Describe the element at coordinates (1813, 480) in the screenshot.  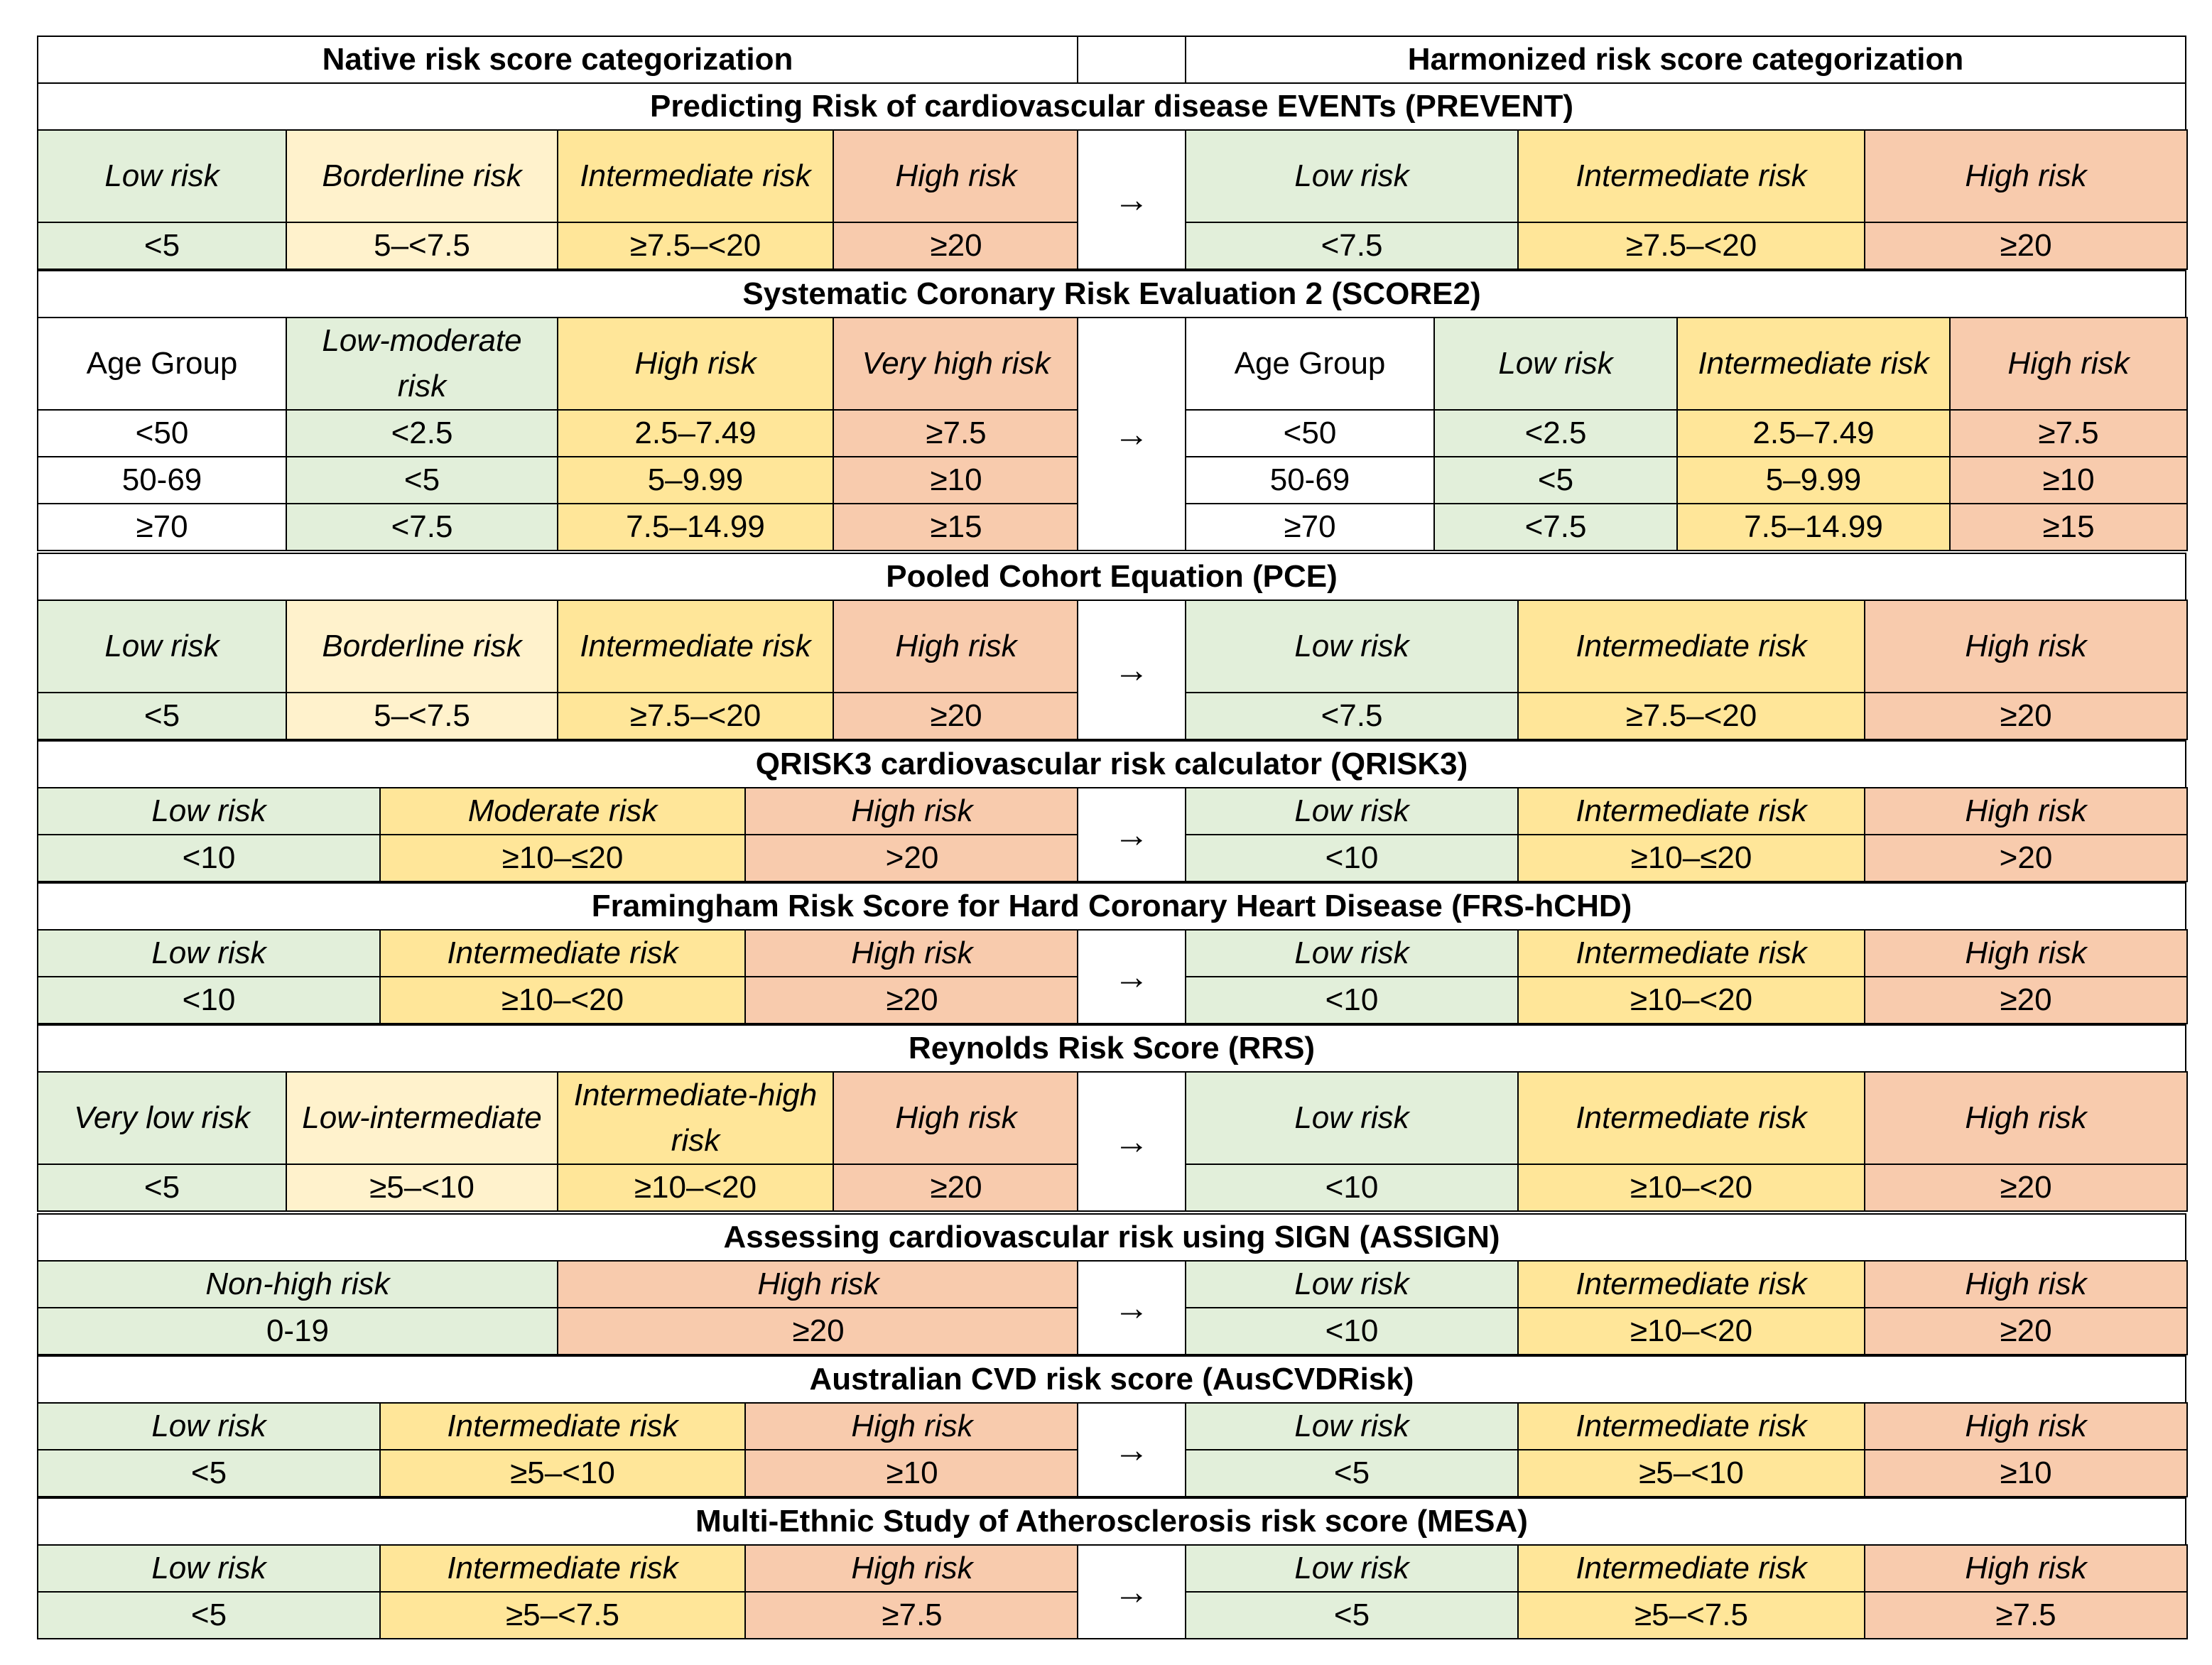
I see `harmonized-threshold-cell: 5–9.99` at that location.